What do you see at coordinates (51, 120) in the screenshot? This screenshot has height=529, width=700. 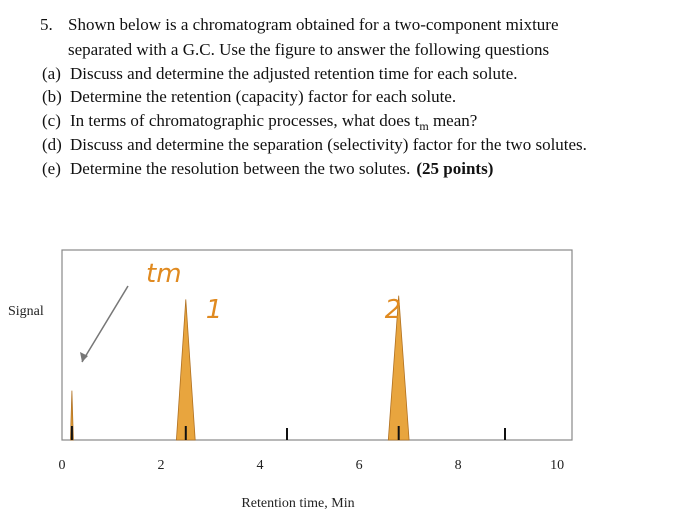 I see `part-label: (c)` at bounding box center [51, 120].